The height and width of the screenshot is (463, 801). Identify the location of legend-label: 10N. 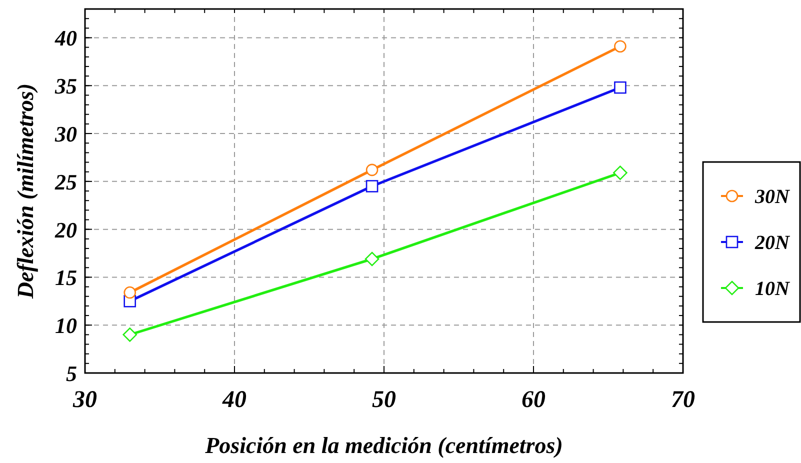
(773, 289).